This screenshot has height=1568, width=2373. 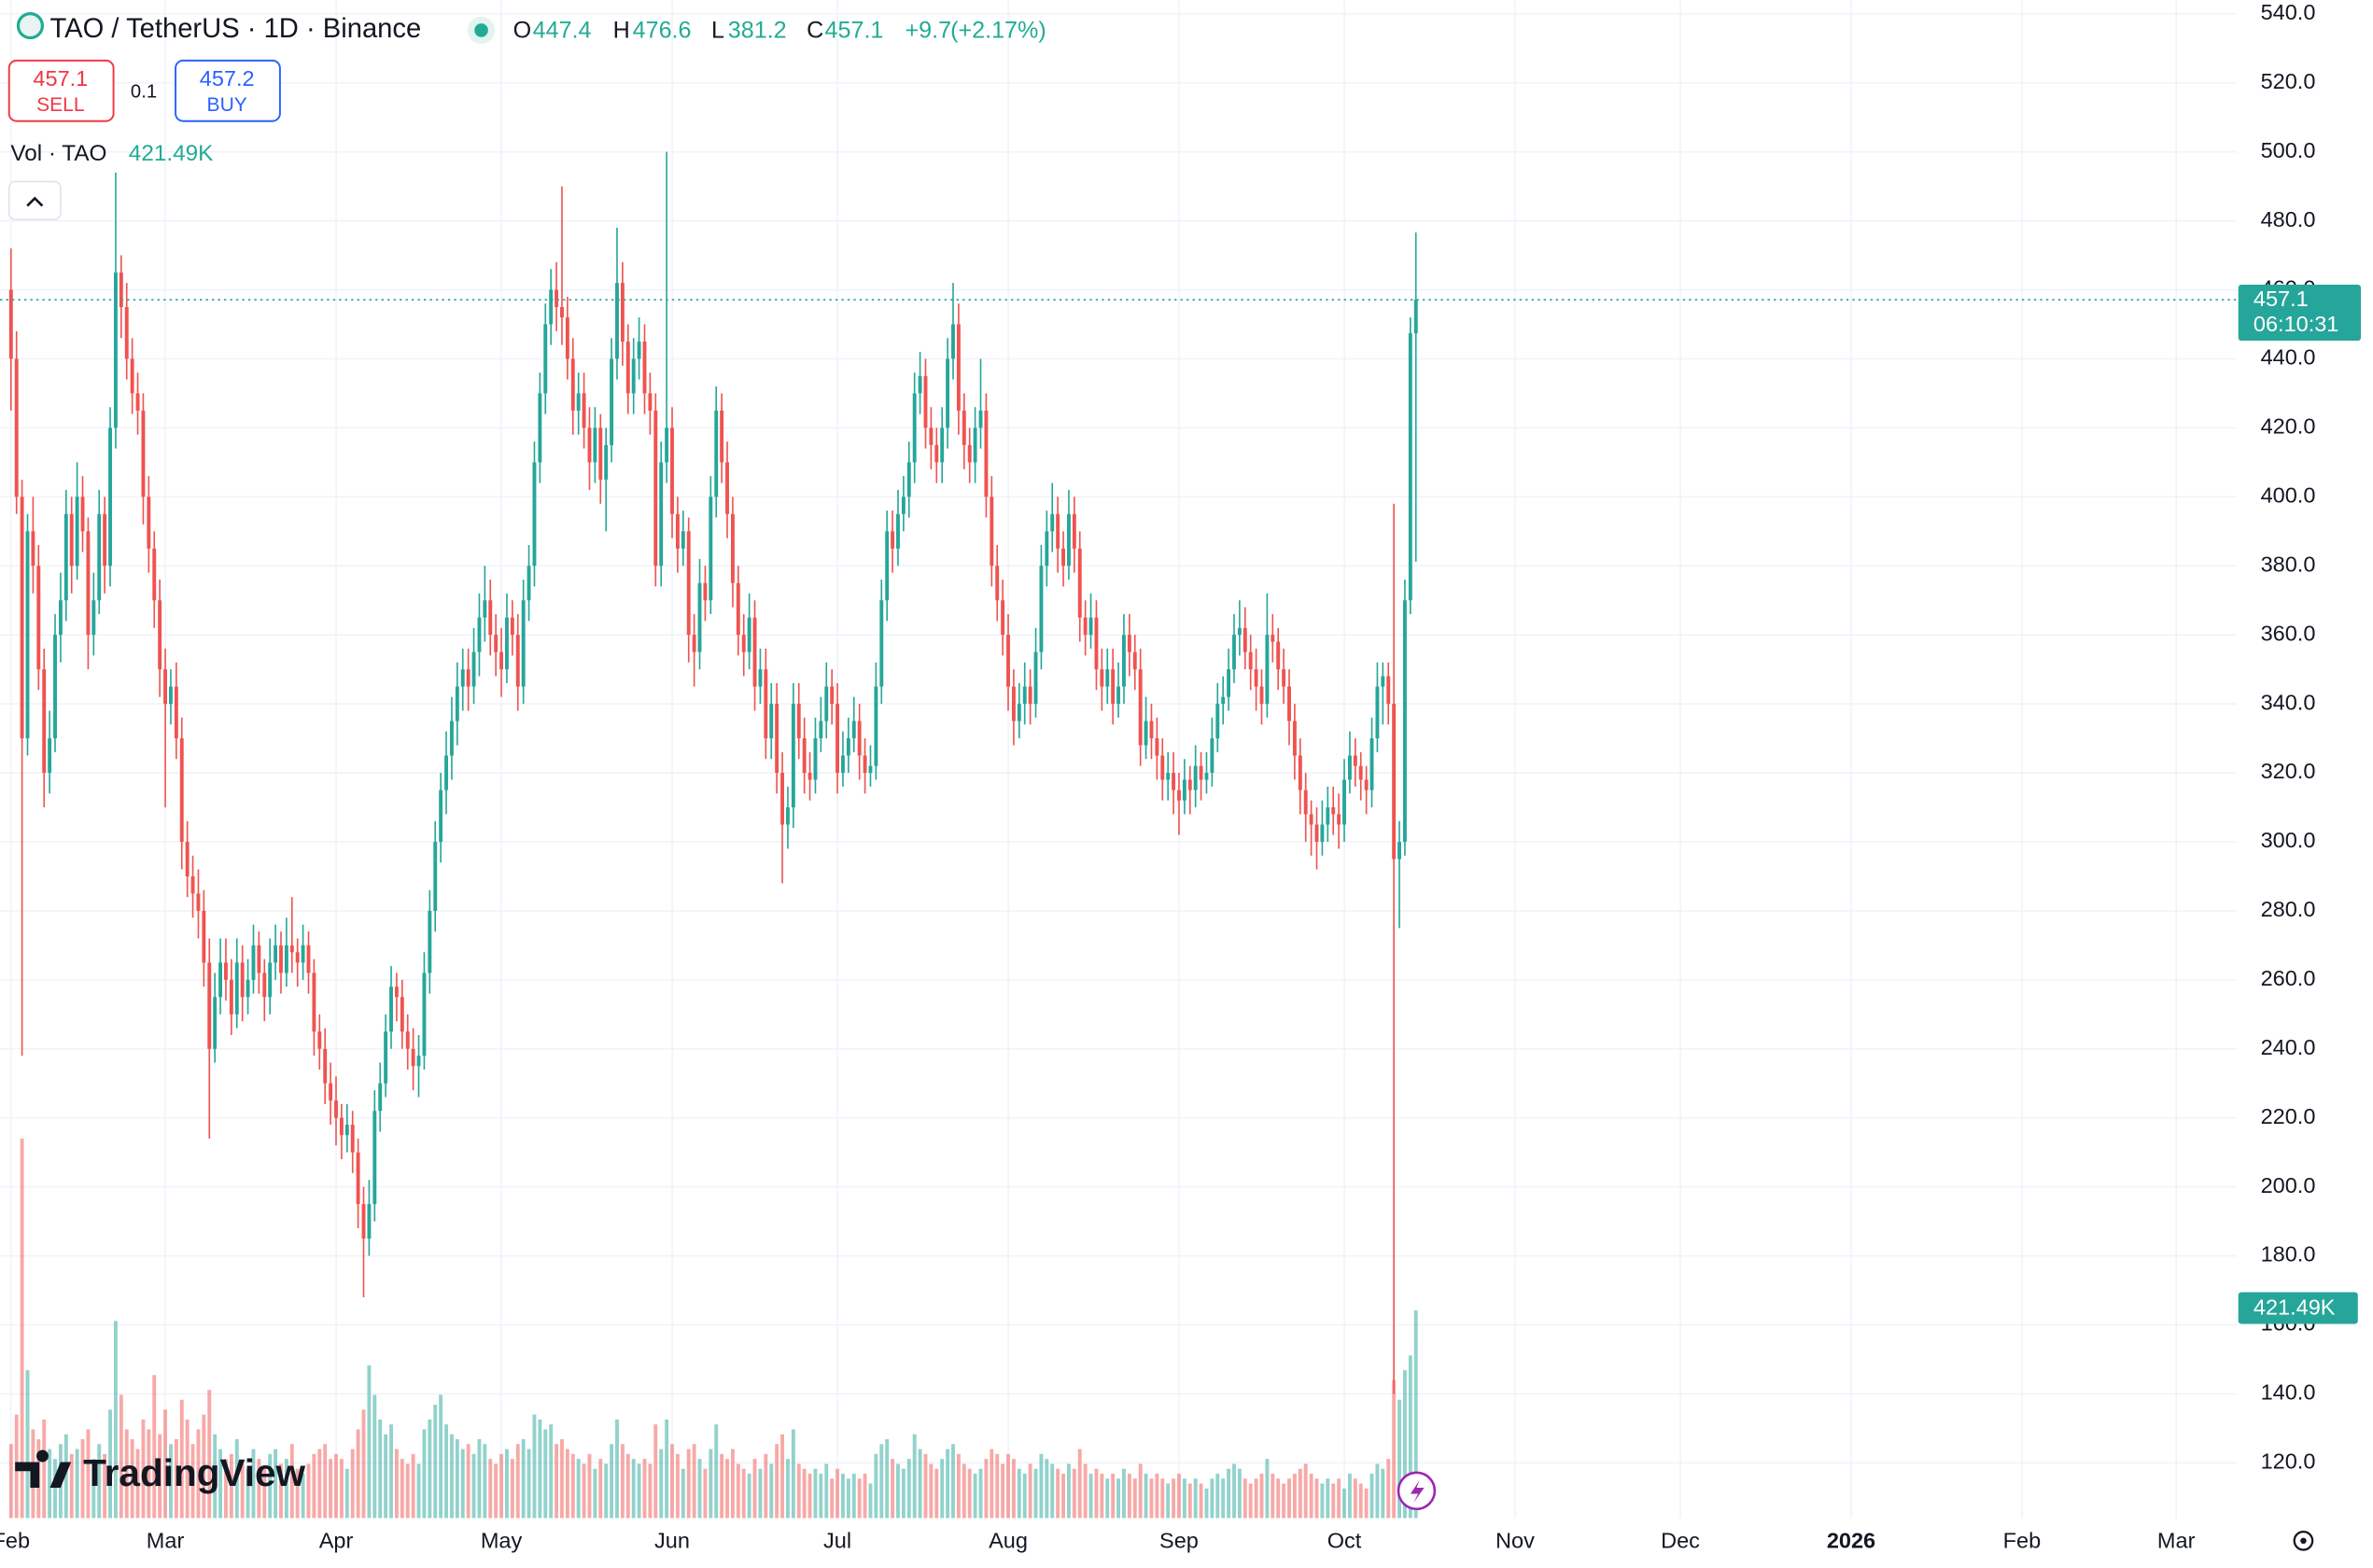 What do you see at coordinates (2288, 840) in the screenshot?
I see `y-tick-label: 300.0` at bounding box center [2288, 840].